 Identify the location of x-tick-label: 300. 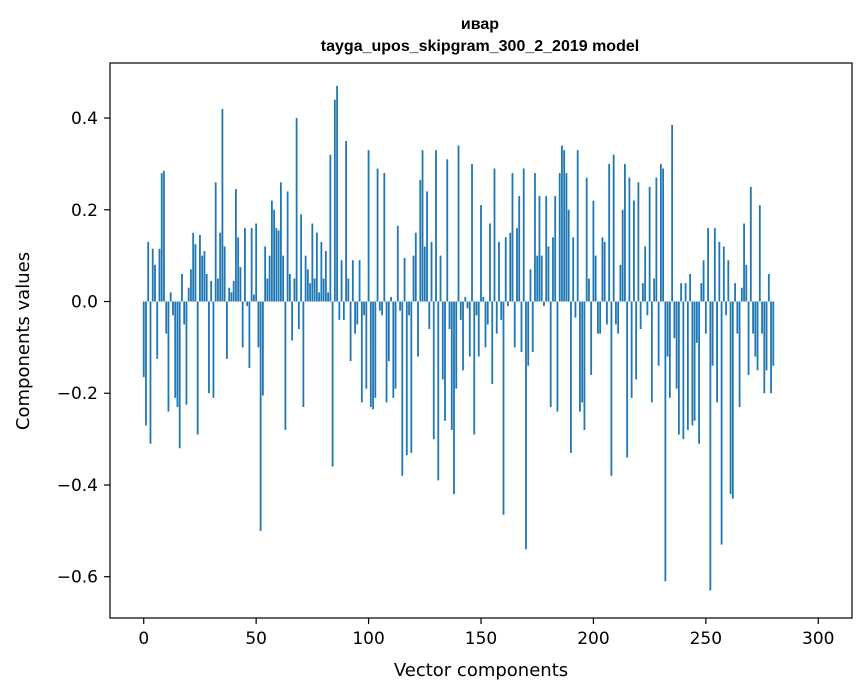
(818, 639).